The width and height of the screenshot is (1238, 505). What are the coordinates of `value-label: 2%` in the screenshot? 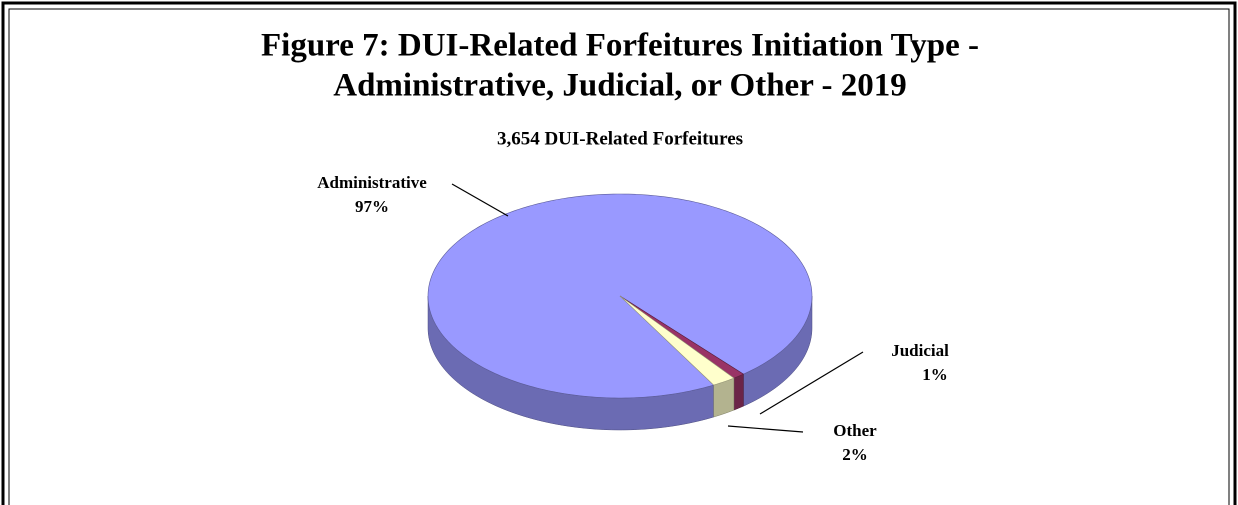 It's located at (855, 454).